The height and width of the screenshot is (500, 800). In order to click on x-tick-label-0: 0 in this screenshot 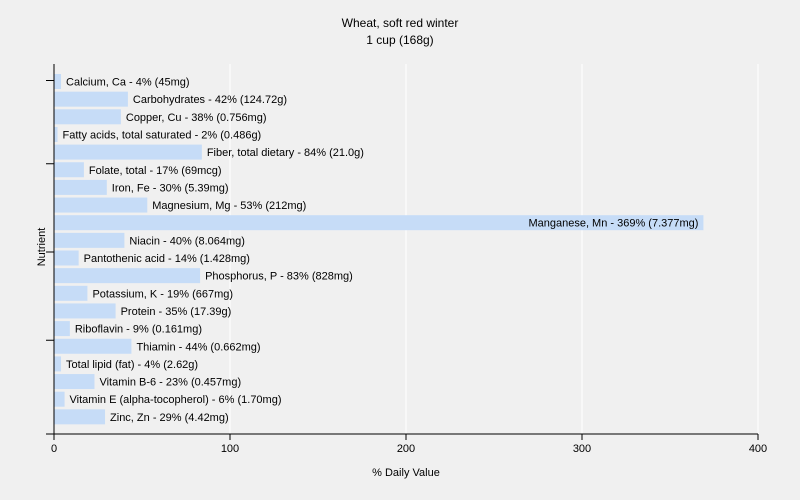, I will do `click(54, 449)`.